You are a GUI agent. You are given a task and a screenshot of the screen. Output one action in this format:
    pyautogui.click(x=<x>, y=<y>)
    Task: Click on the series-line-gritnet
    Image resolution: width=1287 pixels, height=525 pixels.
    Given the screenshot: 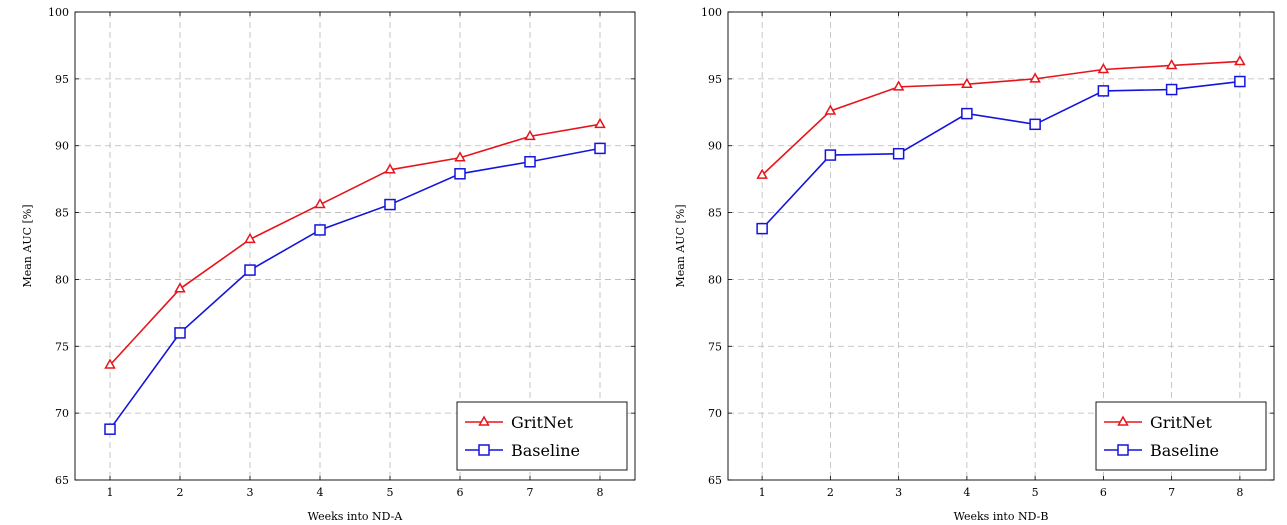 What is the action you would take?
    pyautogui.click(x=1000, y=118)
    